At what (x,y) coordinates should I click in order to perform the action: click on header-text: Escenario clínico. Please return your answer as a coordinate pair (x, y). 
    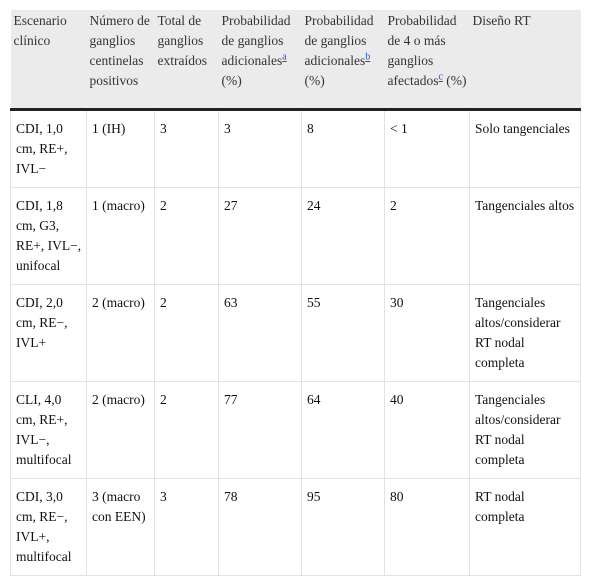
    Looking at the image, I should click on (40, 30).